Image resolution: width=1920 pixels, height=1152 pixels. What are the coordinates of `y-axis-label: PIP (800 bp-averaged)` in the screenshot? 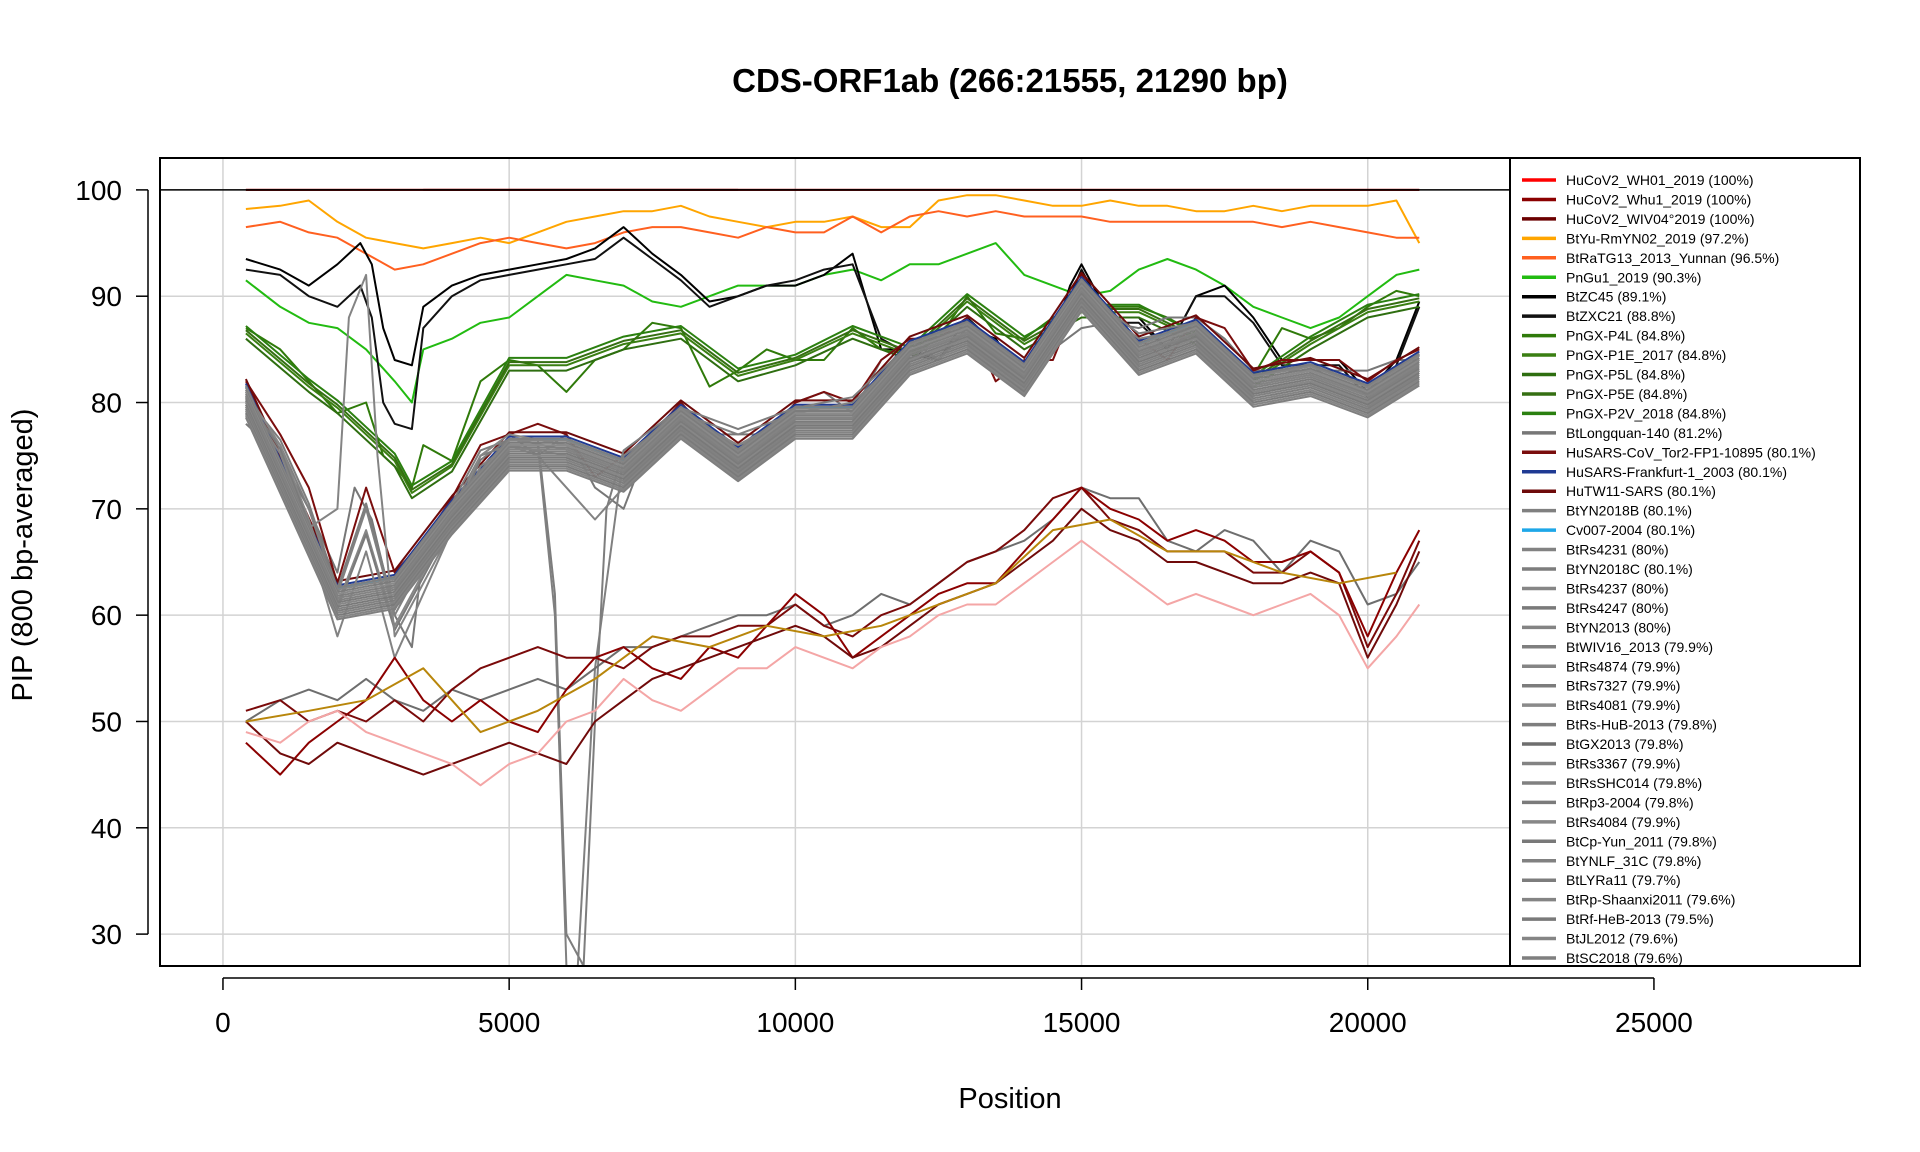 It's located at (23, 555).